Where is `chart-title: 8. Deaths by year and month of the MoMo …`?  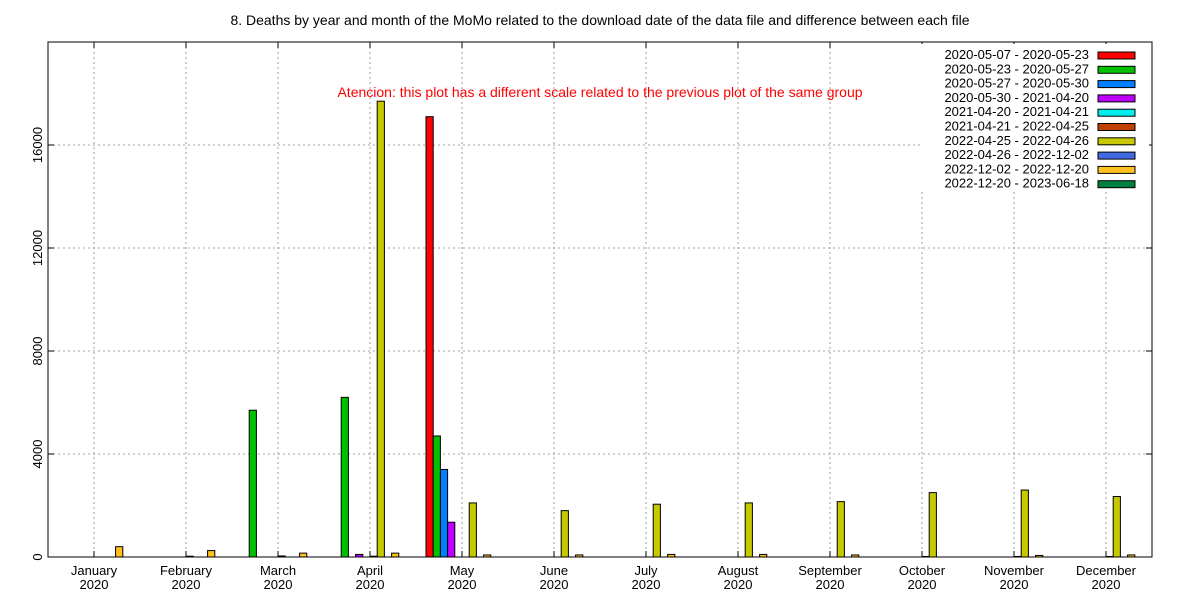
chart-title: 8. Deaths by year and month of the MoMo … is located at coordinates (599, 20).